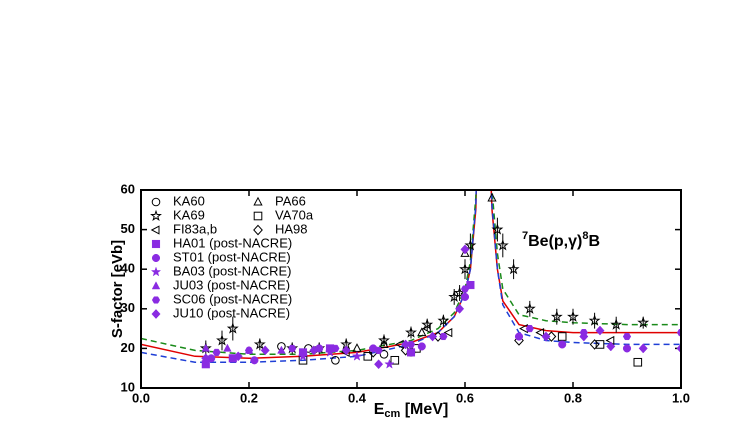  I want to click on legend-label: JU10 (post-NACRE), so click(231, 312).